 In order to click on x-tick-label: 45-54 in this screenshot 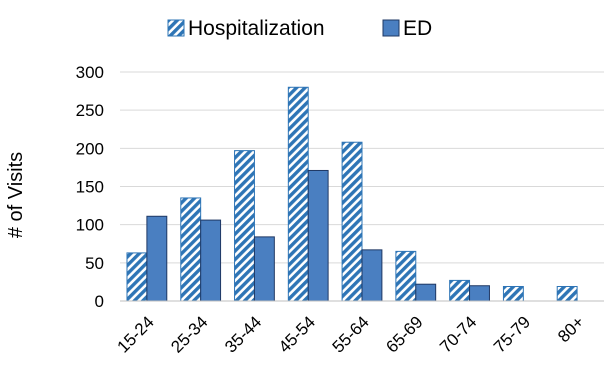, I will do `click(297, 334)`.